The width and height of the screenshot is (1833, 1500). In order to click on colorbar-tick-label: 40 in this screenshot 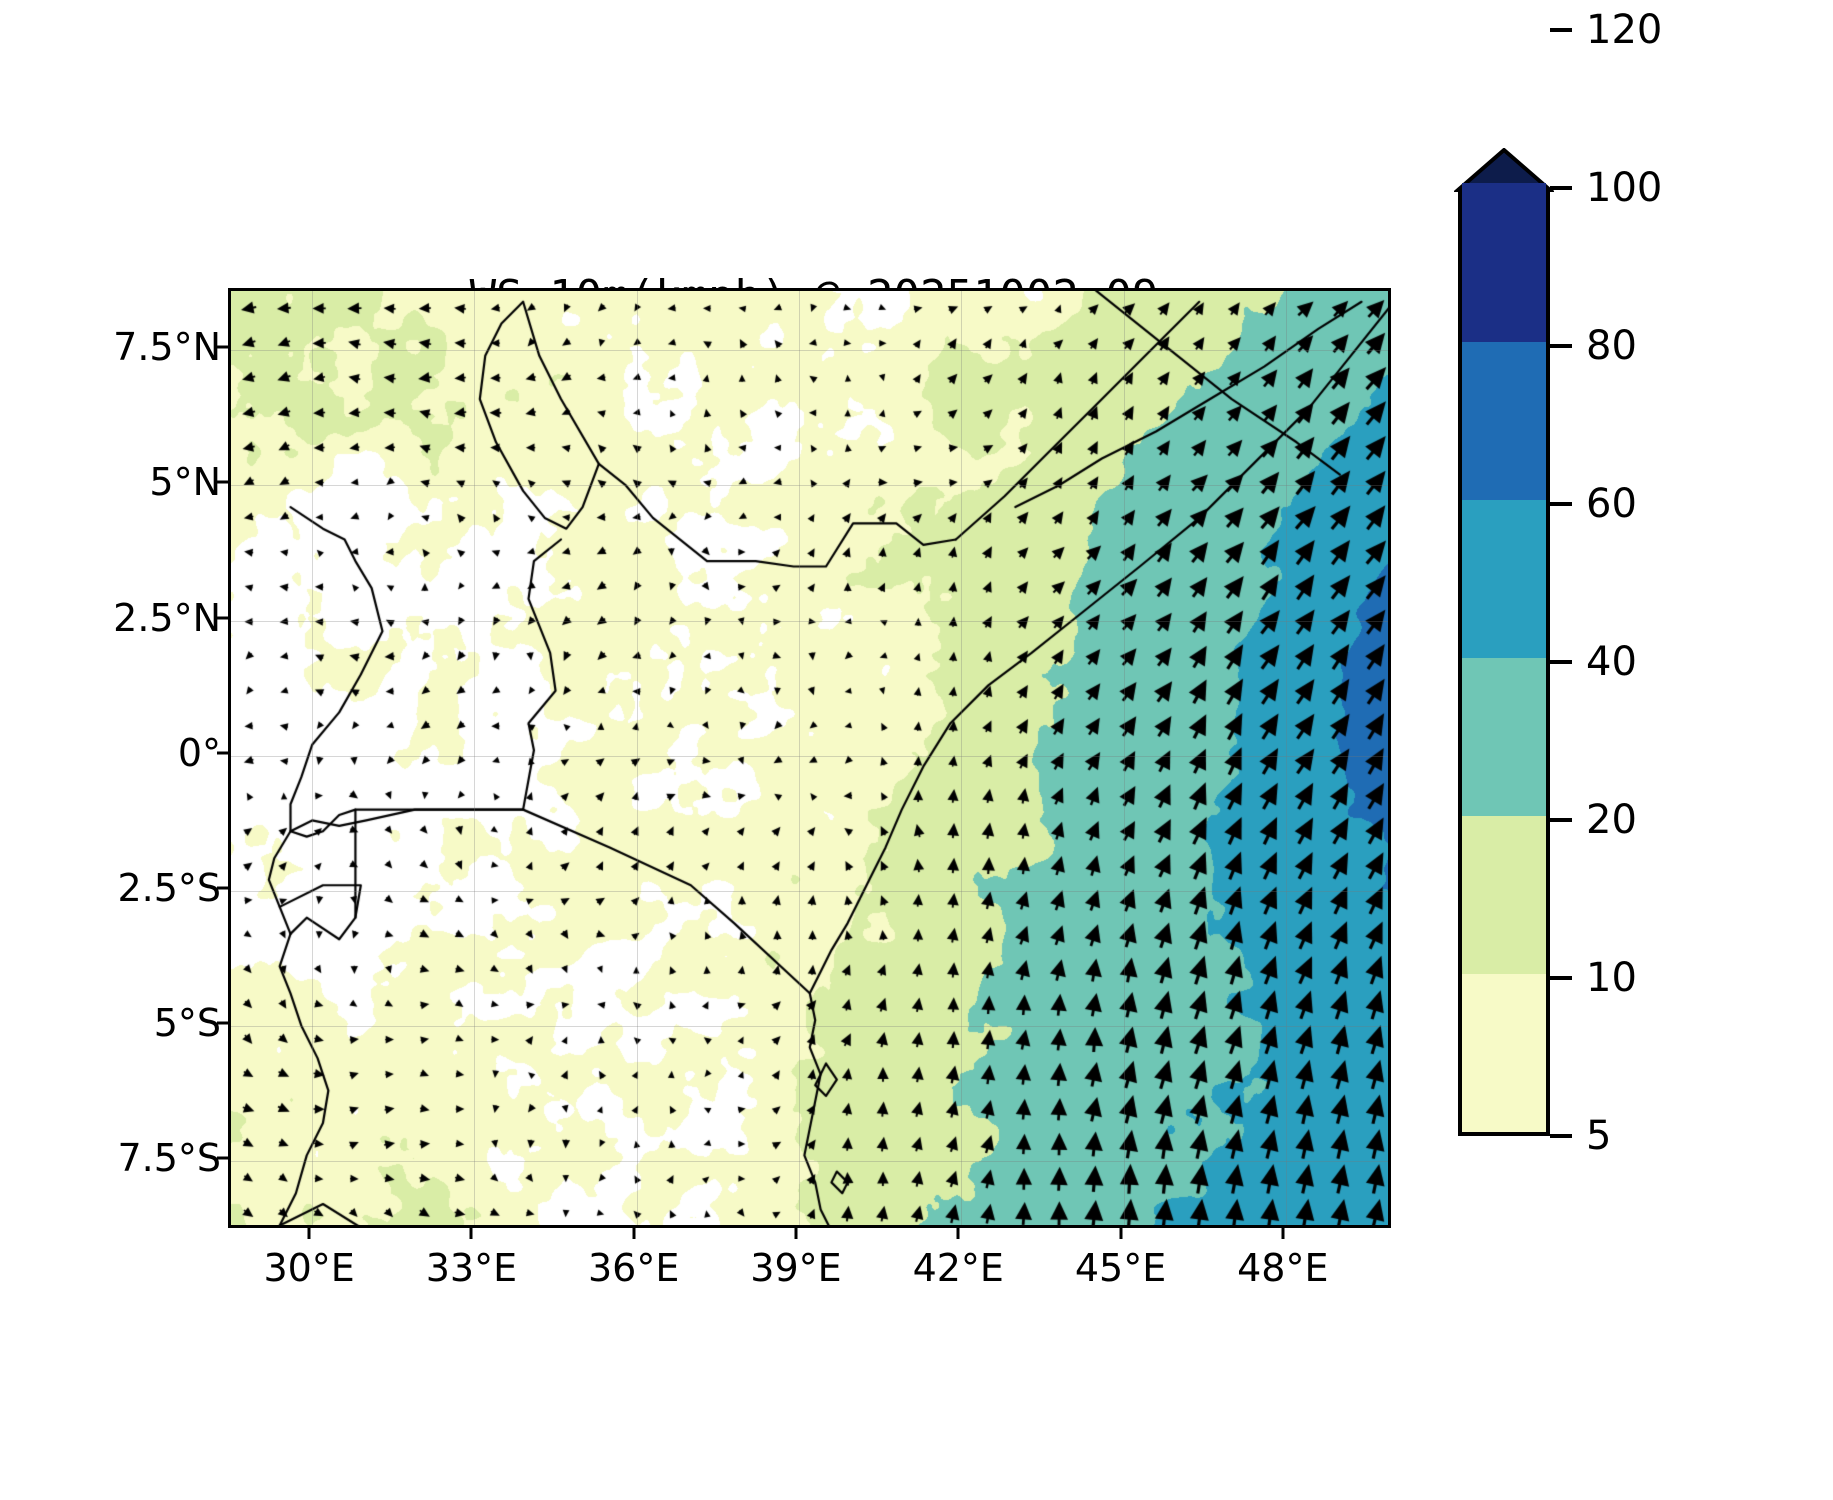, I will do `click(1611, 662)`.